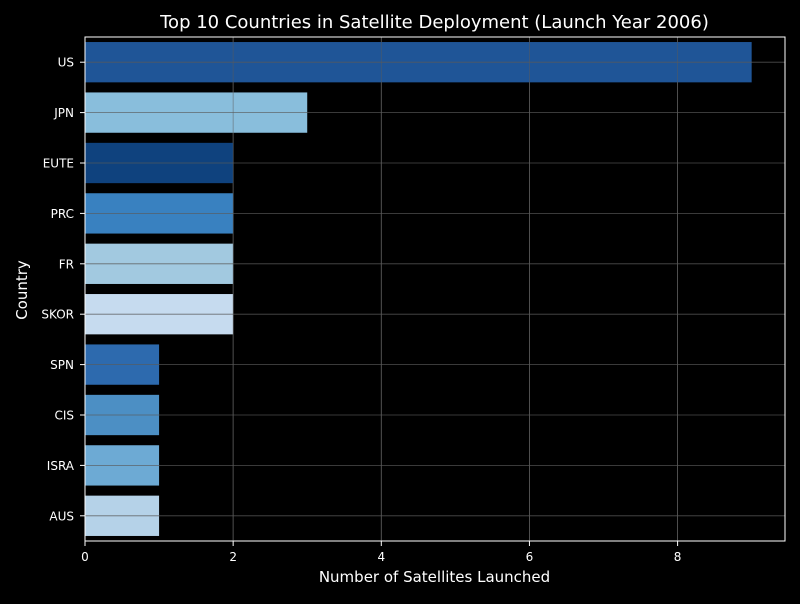 Image resolution: width=800 pixels, height=604 pixels. I want to click on y-tick-label: PRC, so click(62, 214).